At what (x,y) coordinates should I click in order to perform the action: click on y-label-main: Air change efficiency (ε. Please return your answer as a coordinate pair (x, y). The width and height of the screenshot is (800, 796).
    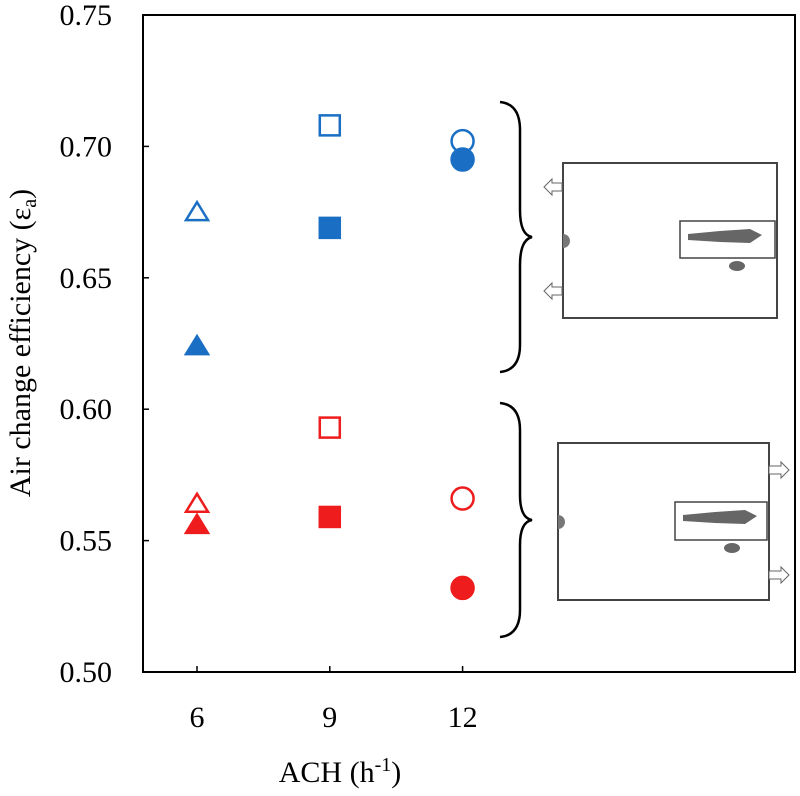
    Looking at the image, I should click on (20, 352).